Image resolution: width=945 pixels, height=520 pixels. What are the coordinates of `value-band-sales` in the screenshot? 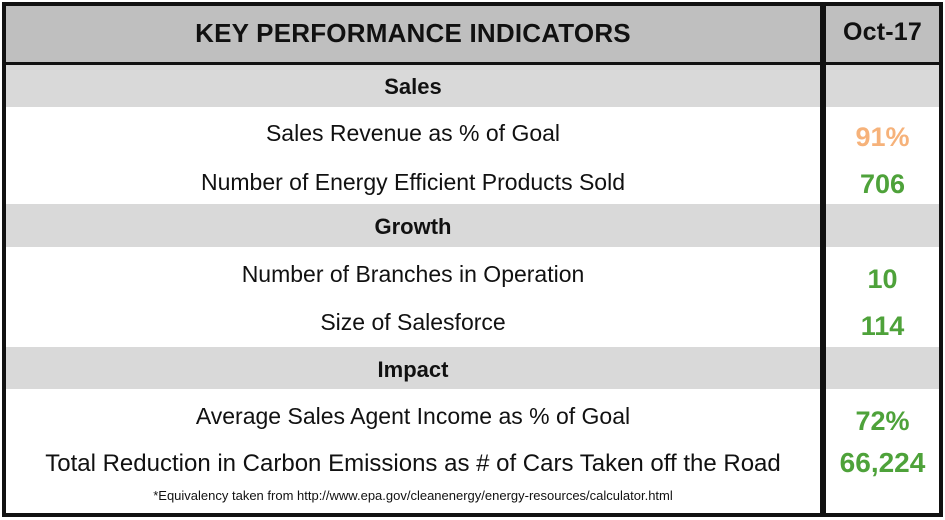 It's located at (882, 86).